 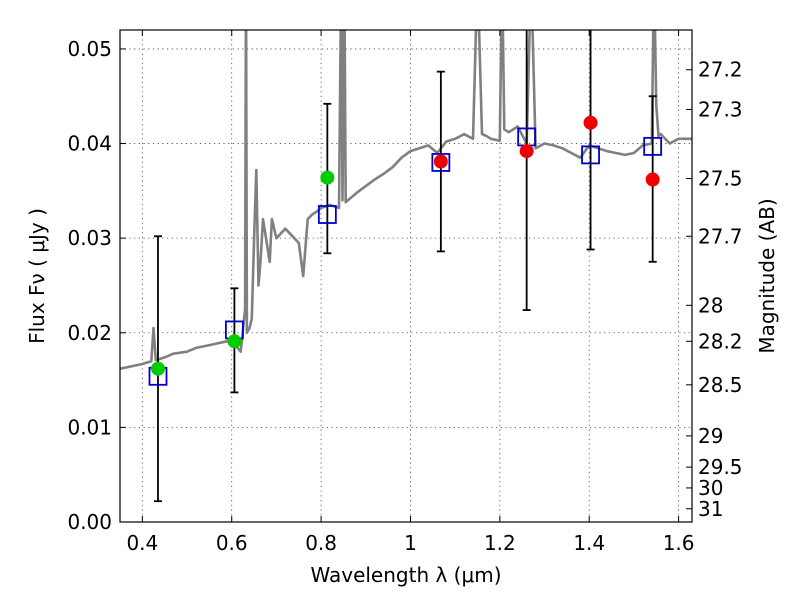 I want to click on magnitude-tick-label: 29.5, so click(x=720, y=467).